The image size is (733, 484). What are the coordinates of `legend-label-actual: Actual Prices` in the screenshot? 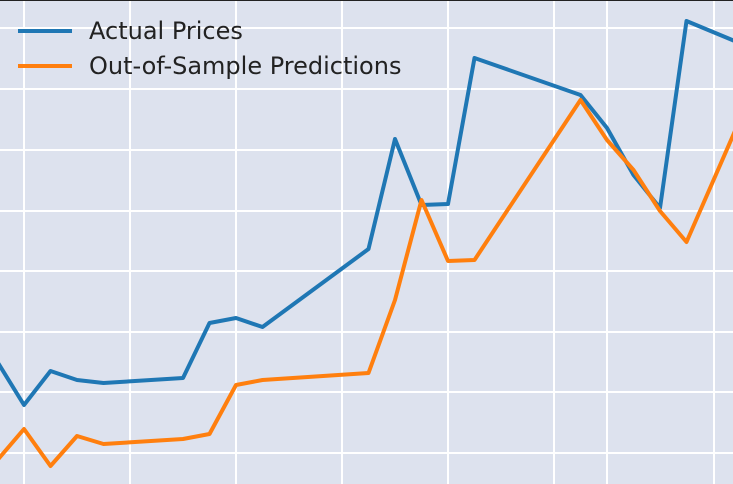 It's located at (166, 31).